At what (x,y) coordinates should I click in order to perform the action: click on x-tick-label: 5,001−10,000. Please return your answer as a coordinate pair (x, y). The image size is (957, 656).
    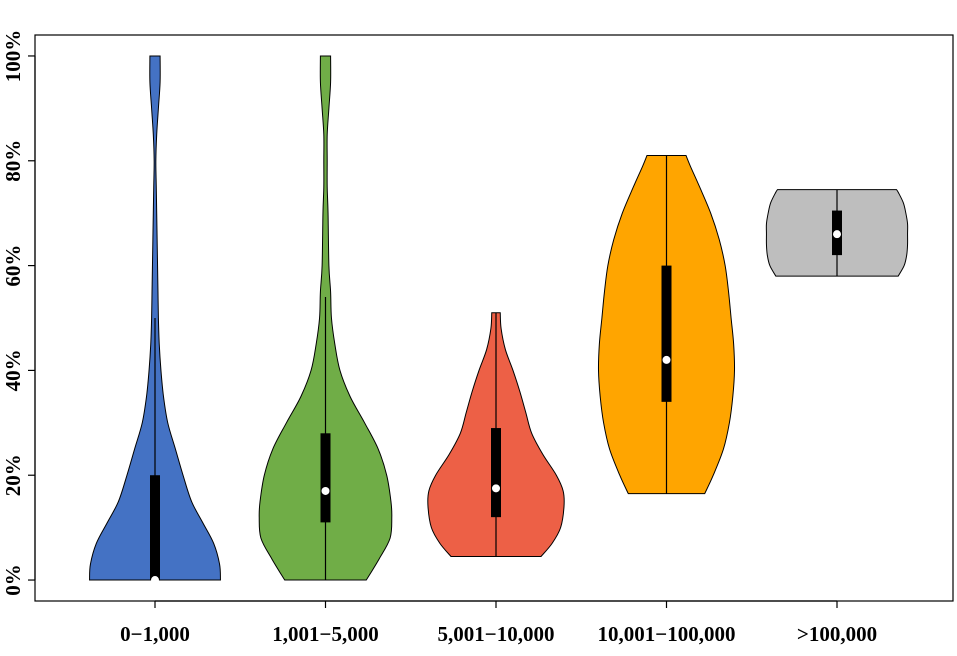
    Looking at the image, I should click on (496, 634).